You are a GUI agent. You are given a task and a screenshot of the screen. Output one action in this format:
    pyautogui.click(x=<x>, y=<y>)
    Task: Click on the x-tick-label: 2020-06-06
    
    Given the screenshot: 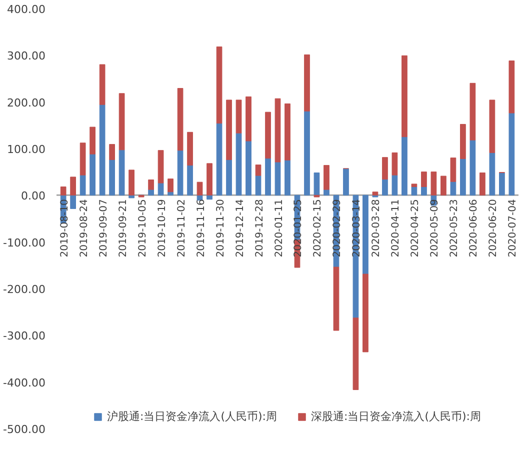 What is the action you would take?
    pyautogui.click(x=474, y=228)
    